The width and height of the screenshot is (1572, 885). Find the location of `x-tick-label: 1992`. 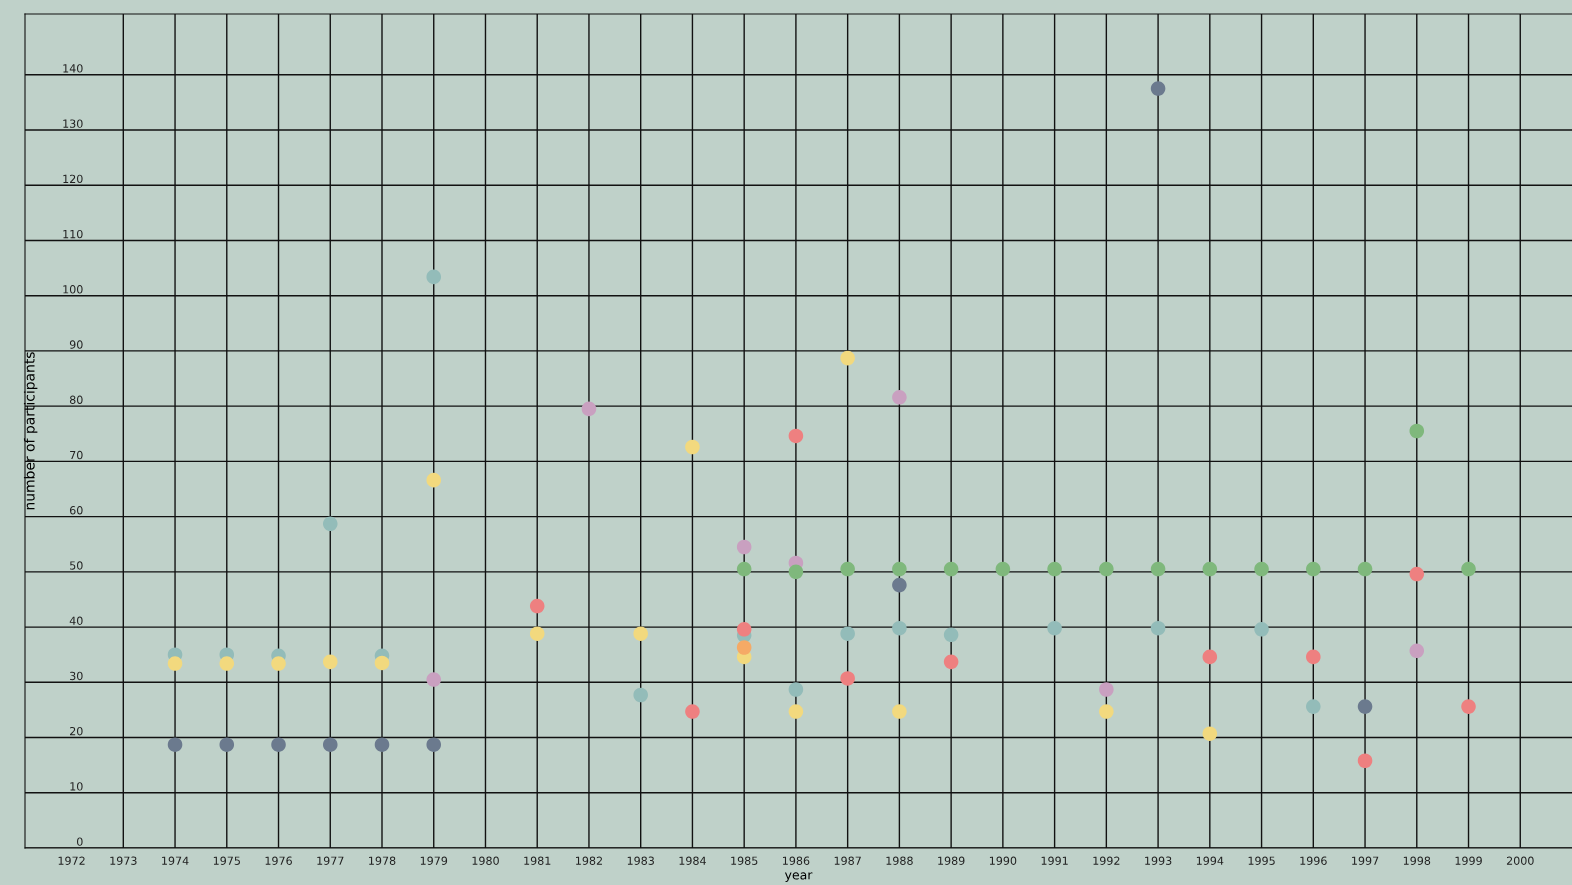

x-tick-label: 1992 is located at coordinates (1106, 860).